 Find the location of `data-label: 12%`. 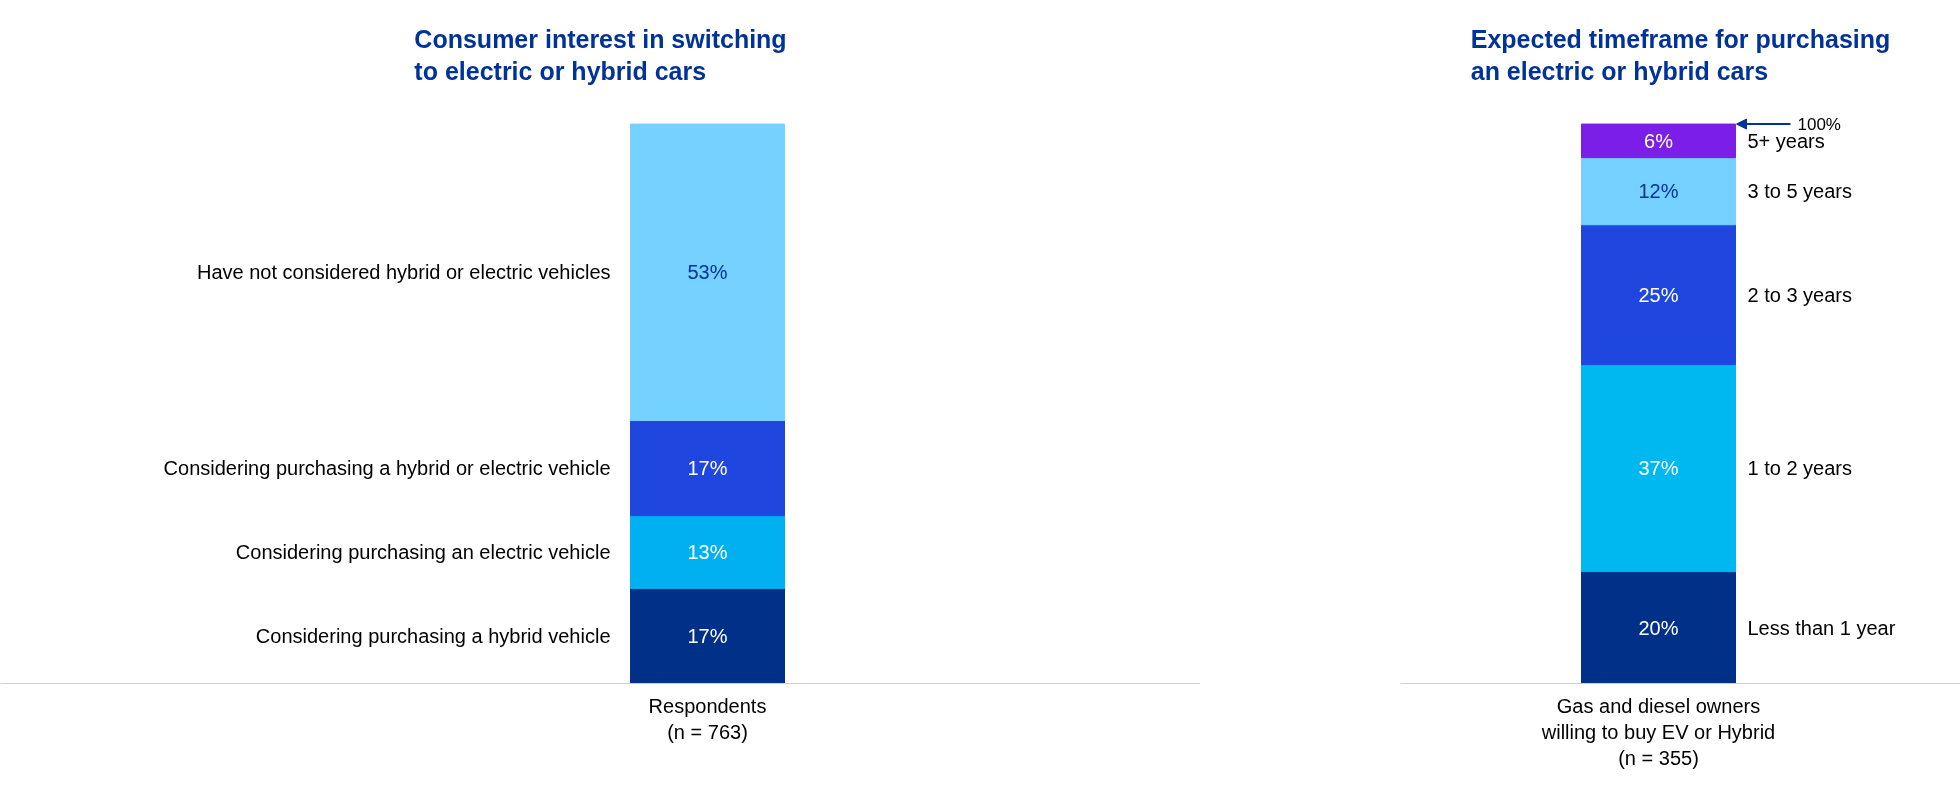

data-label: 12% is located at coordinates (1658, 191).